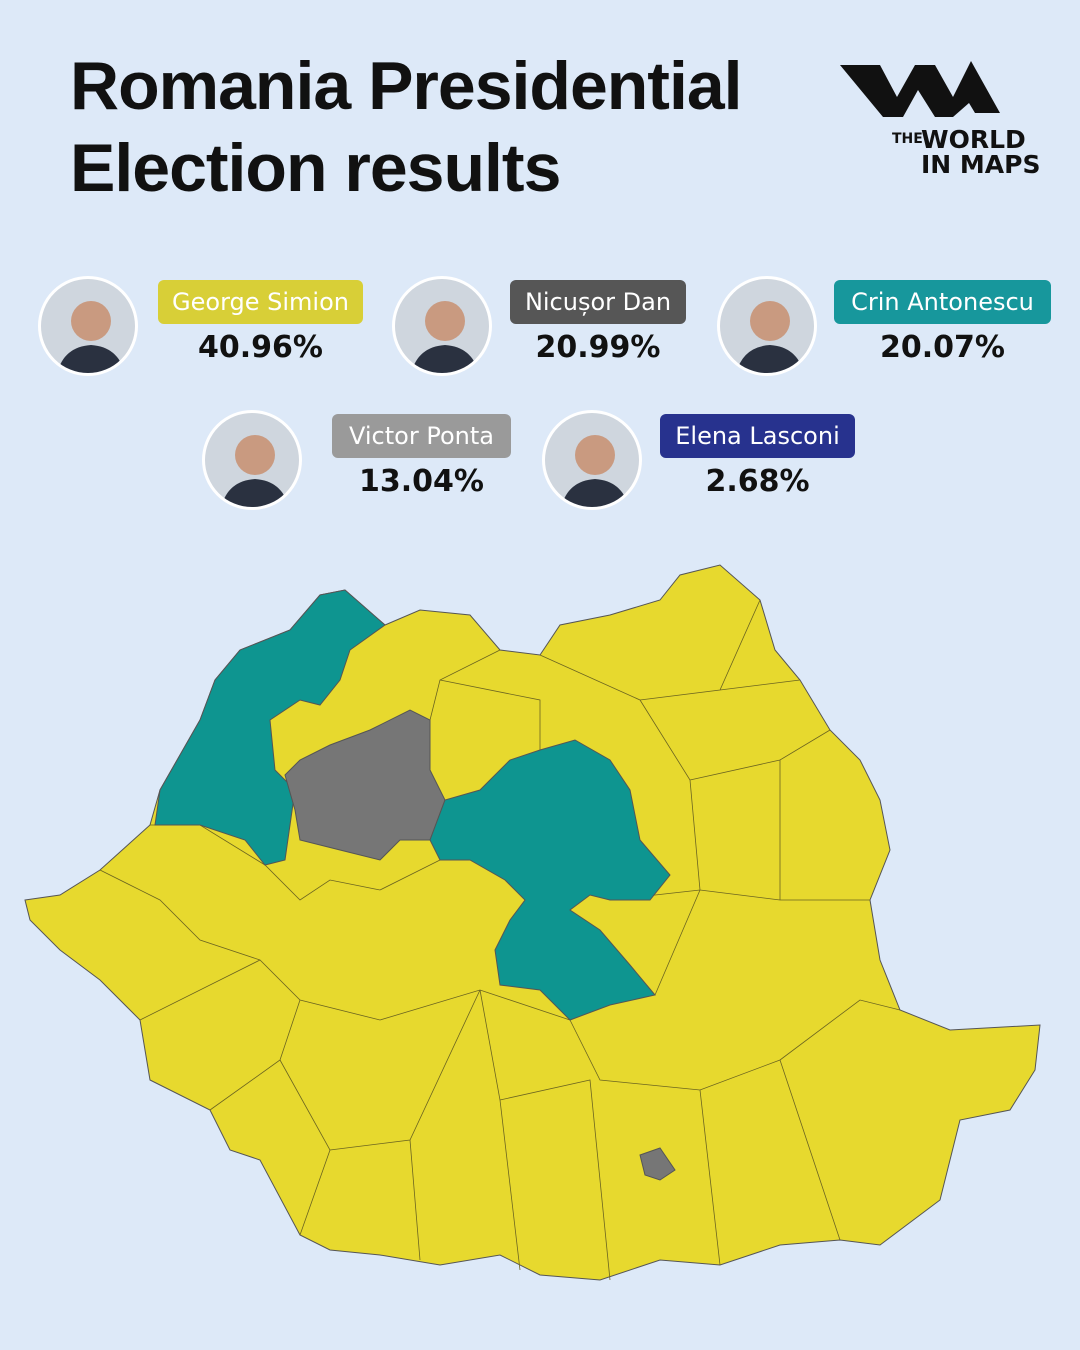 This screenshot has height=1350, width=1080. I want to click on title: Romania Presidential, so click(406, 86).